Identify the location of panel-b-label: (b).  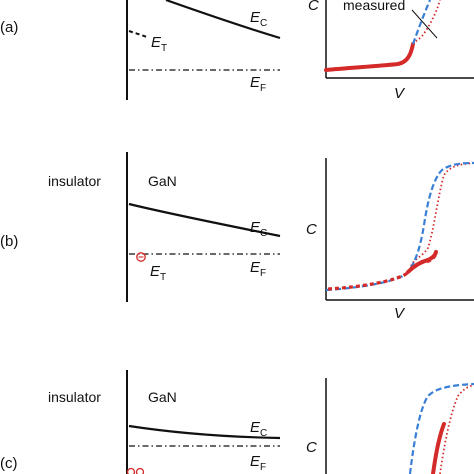
(9, 241).